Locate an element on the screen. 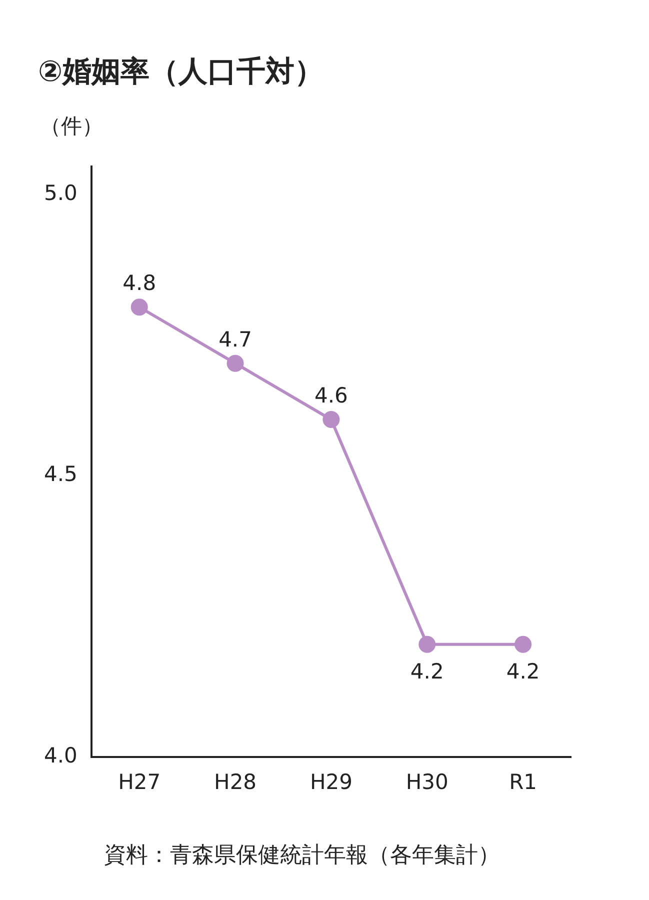 The image size is (649, 900). data-label: 4.7 is located at coordinates (235, 339).